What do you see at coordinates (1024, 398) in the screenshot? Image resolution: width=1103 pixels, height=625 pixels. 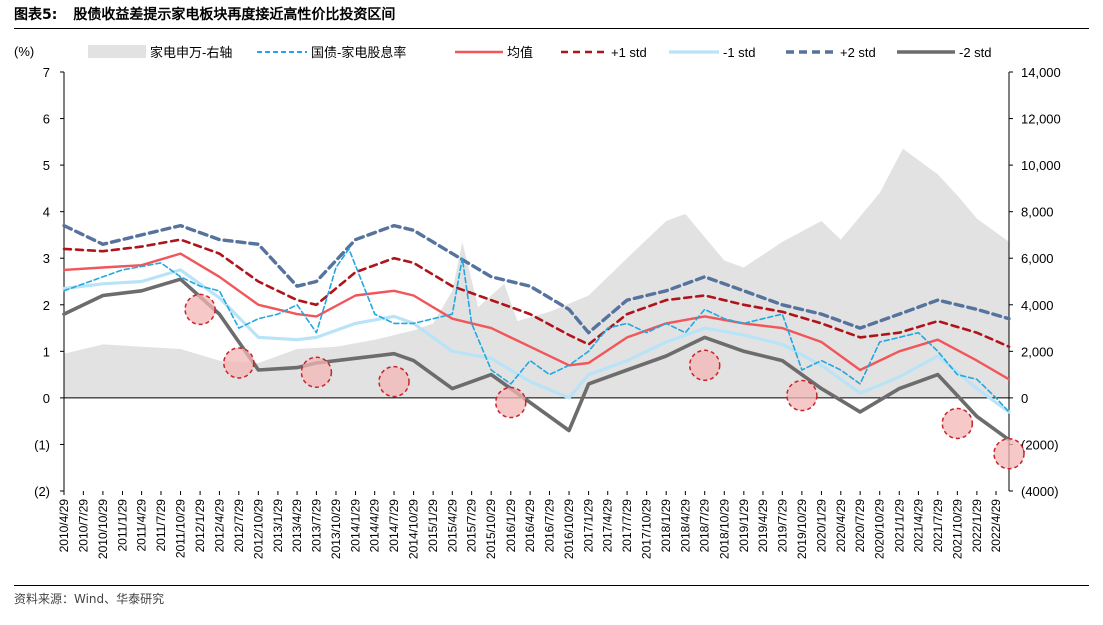 I see `right-tick-label: 0` at bounding box center [1024, 398].